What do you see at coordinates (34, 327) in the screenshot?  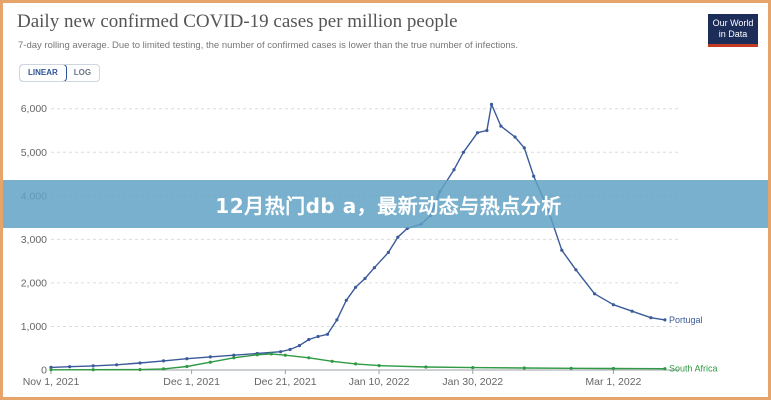 I see `y-tick-label: 1,000` at bounding box center [34, 327].